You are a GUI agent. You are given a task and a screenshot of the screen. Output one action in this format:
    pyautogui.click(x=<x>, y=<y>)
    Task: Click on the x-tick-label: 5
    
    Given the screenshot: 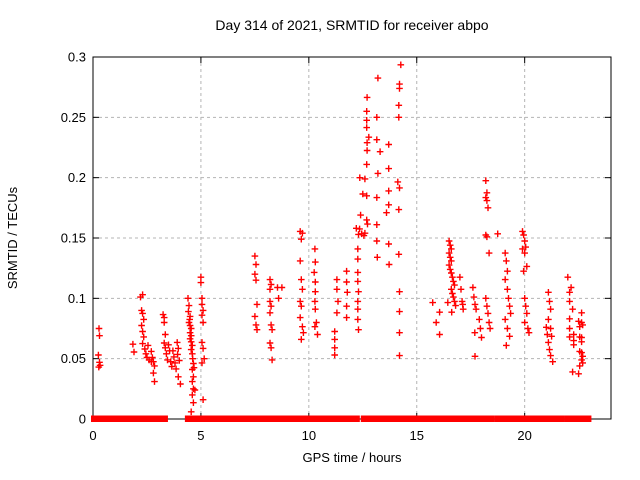 What is the action you would take?
    pyautogui.click(x=200, y=435)
    